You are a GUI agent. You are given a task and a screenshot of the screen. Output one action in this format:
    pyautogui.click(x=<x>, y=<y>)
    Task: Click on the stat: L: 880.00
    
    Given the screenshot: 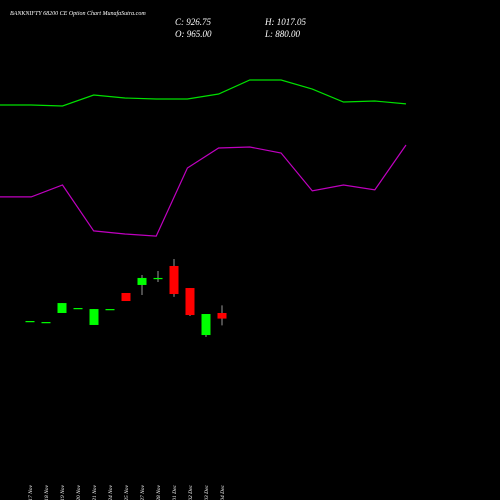 What is the action you would take?
    pyautogui.click(x=282, y=34)
    